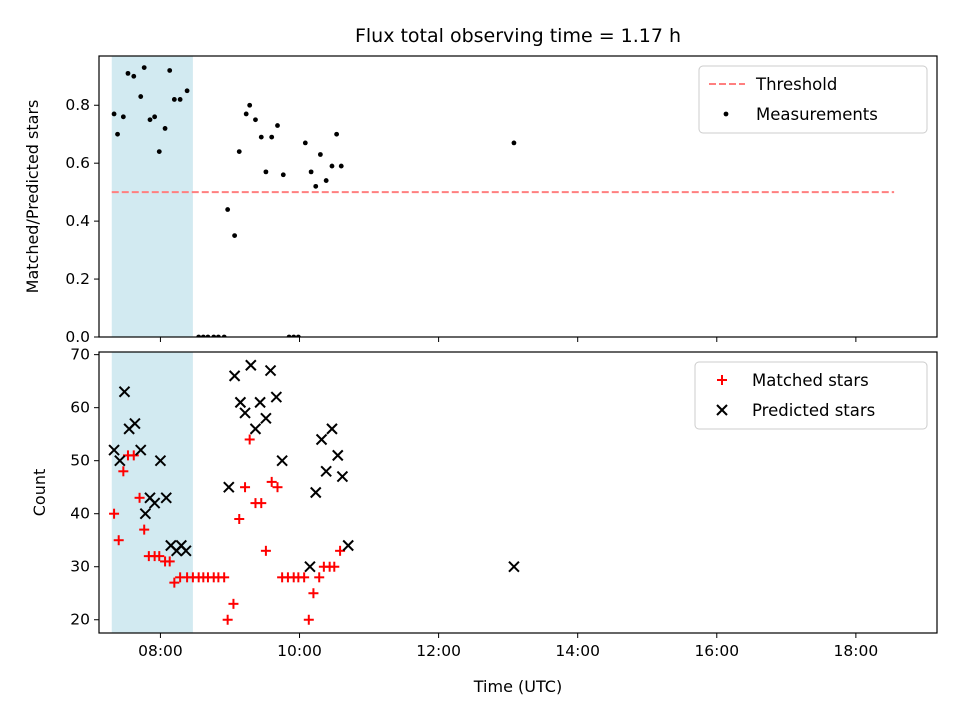 The width and height of the screenshot is (960, 720). Describe the element at coordinates (518, 36) in the screenshot. I see `chart-title: Flux total observing time = 1.17 h` at that location.